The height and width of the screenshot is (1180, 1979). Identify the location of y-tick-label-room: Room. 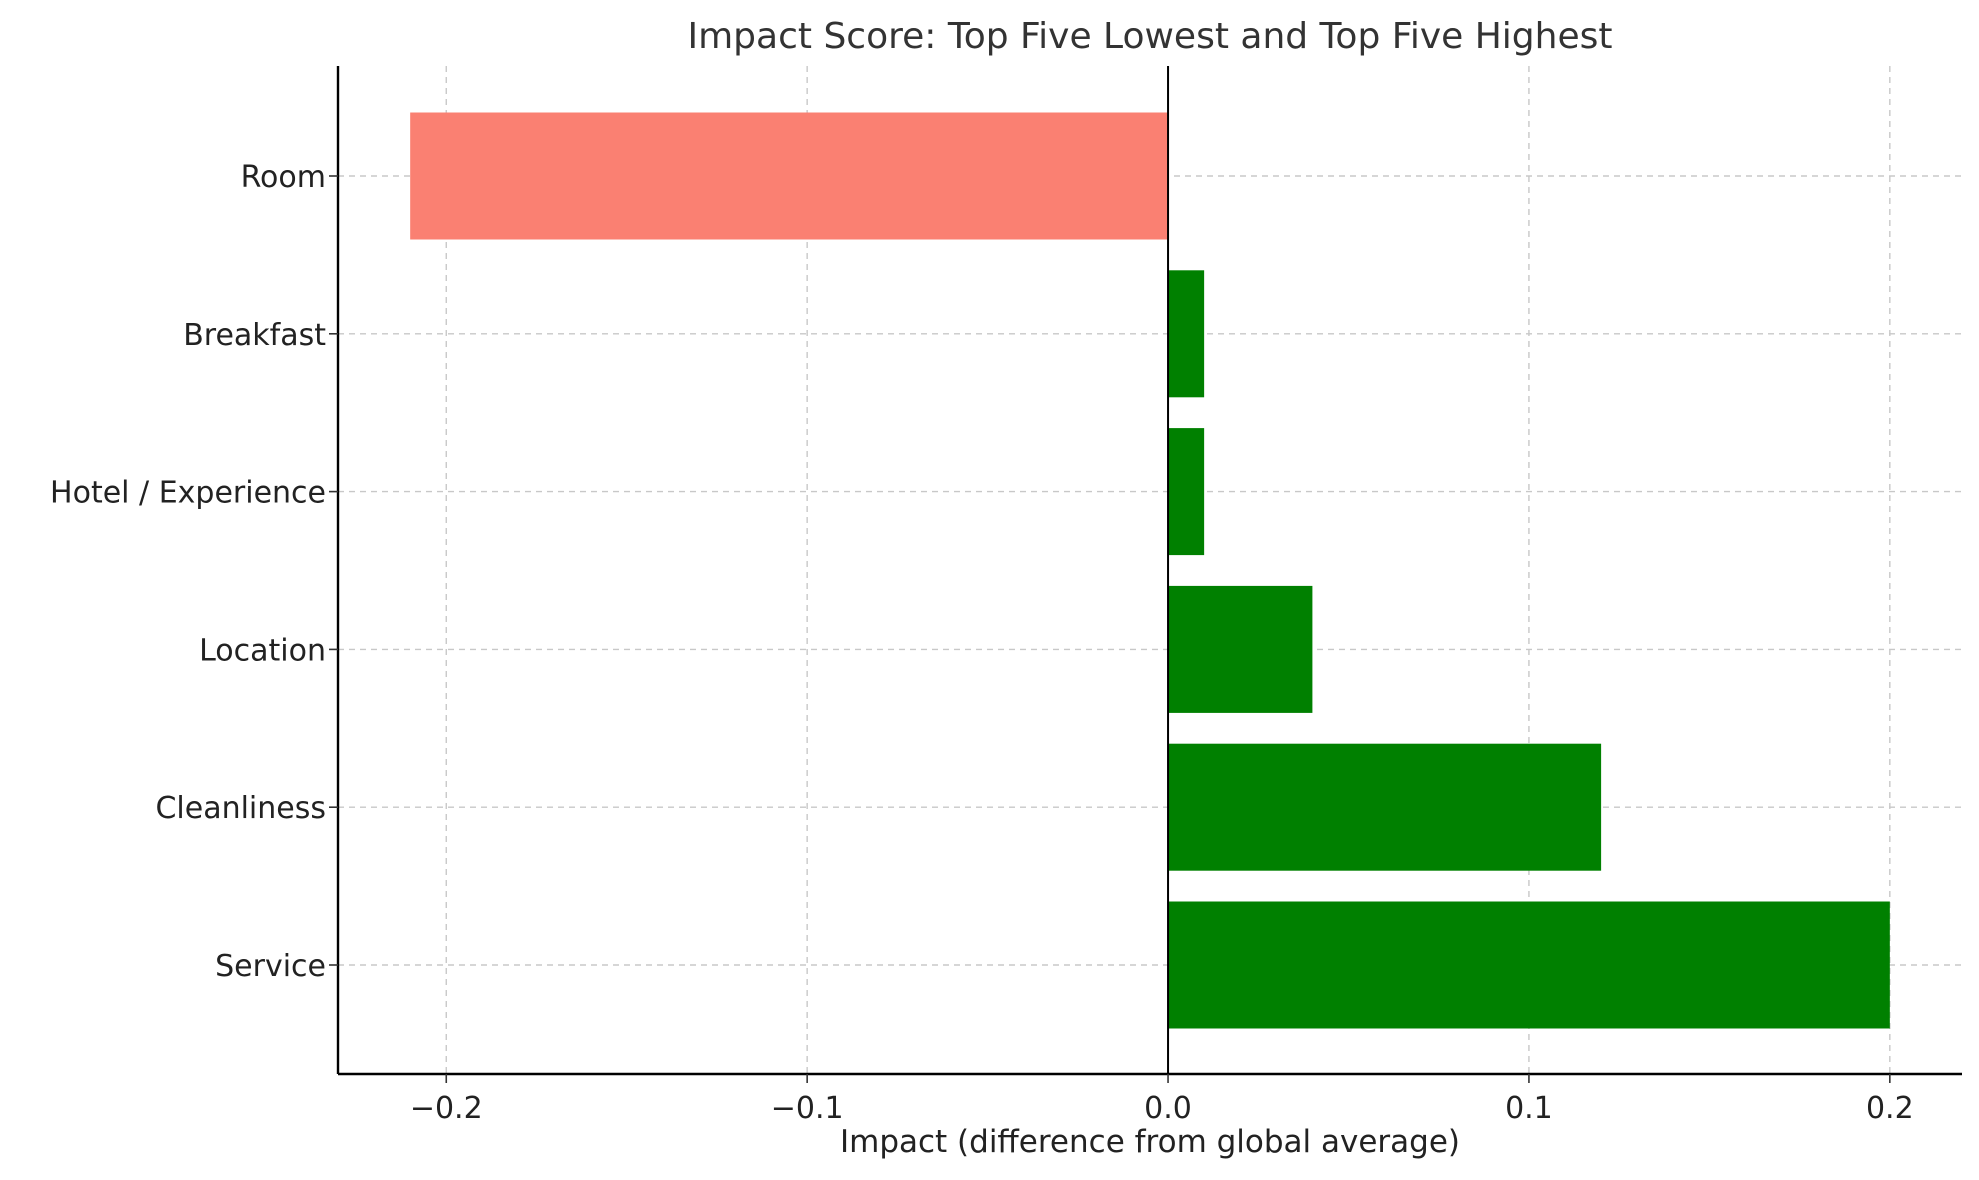
(283, 177).